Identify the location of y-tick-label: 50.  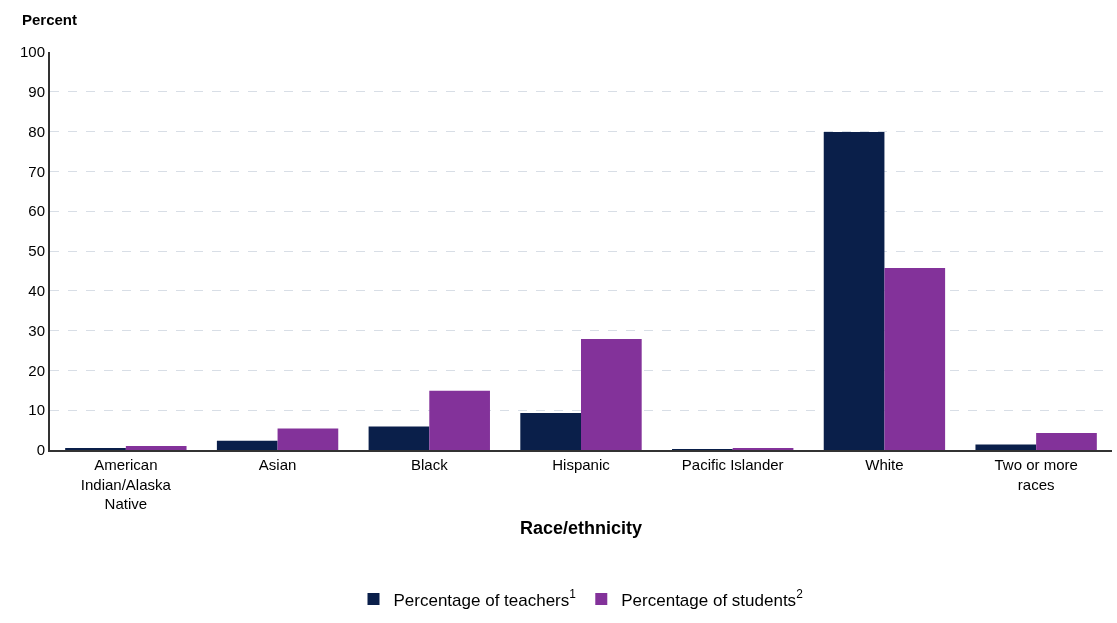
(36, 251).